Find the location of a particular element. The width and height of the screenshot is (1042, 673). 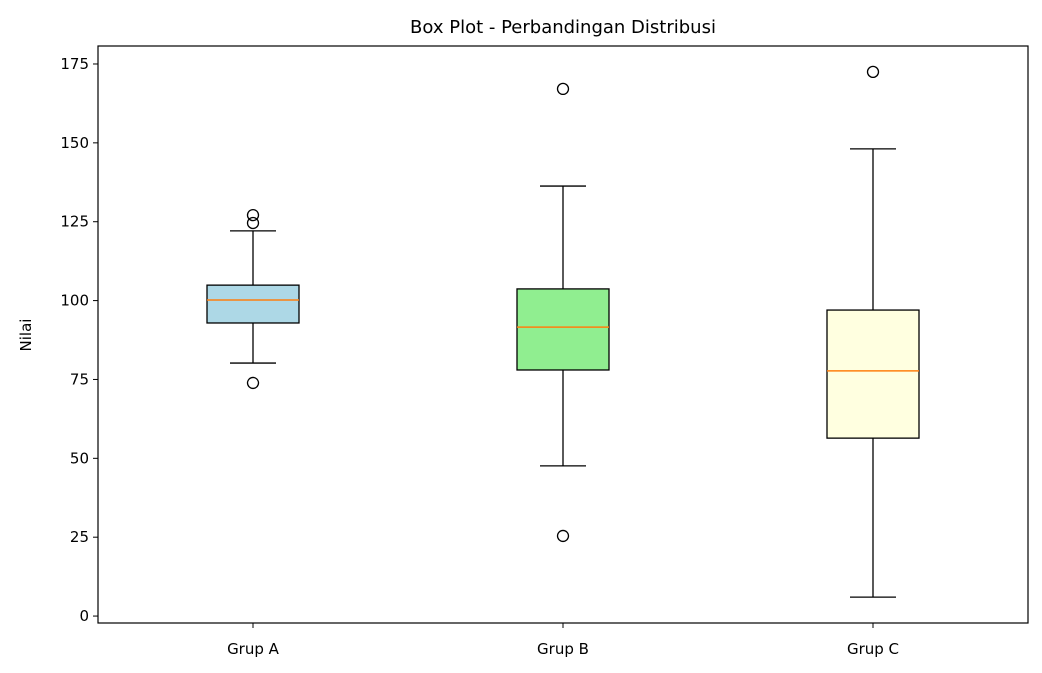

y-tick-label: 50 is located at coordinates (79, 458).